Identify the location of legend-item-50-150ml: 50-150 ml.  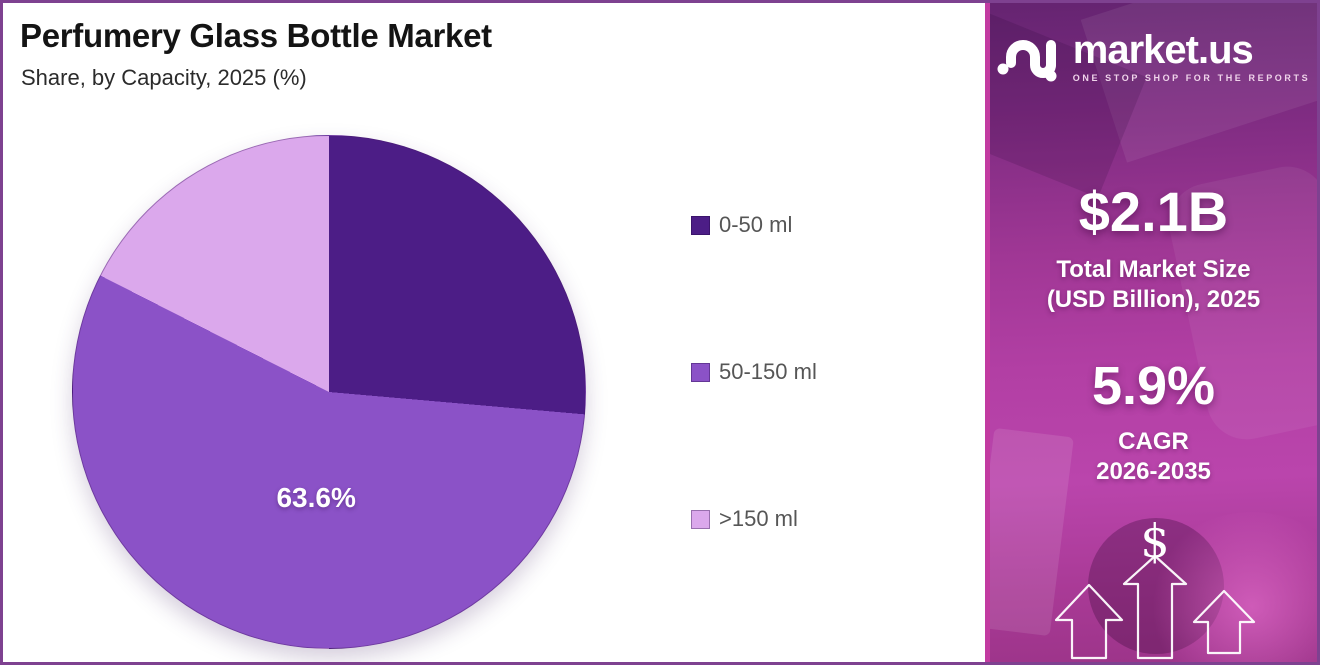
(754, 372).